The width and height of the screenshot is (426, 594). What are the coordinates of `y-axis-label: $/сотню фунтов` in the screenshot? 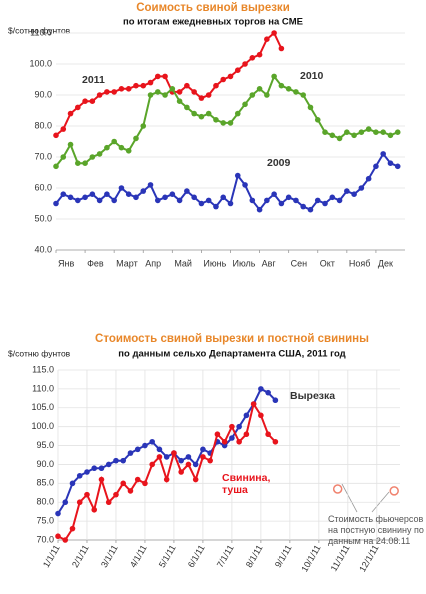 It's located at (39, 30).